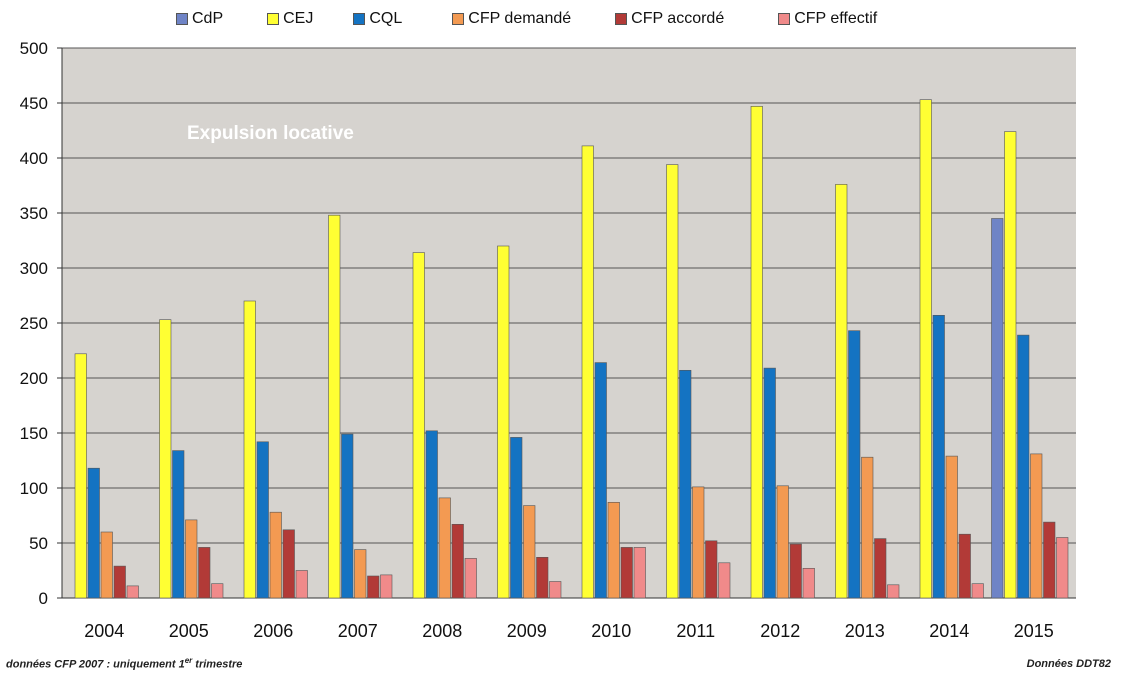 This screenshot has height=676, width=1121. I want to click on x-tick-label: 2015, so click(1034, 631).